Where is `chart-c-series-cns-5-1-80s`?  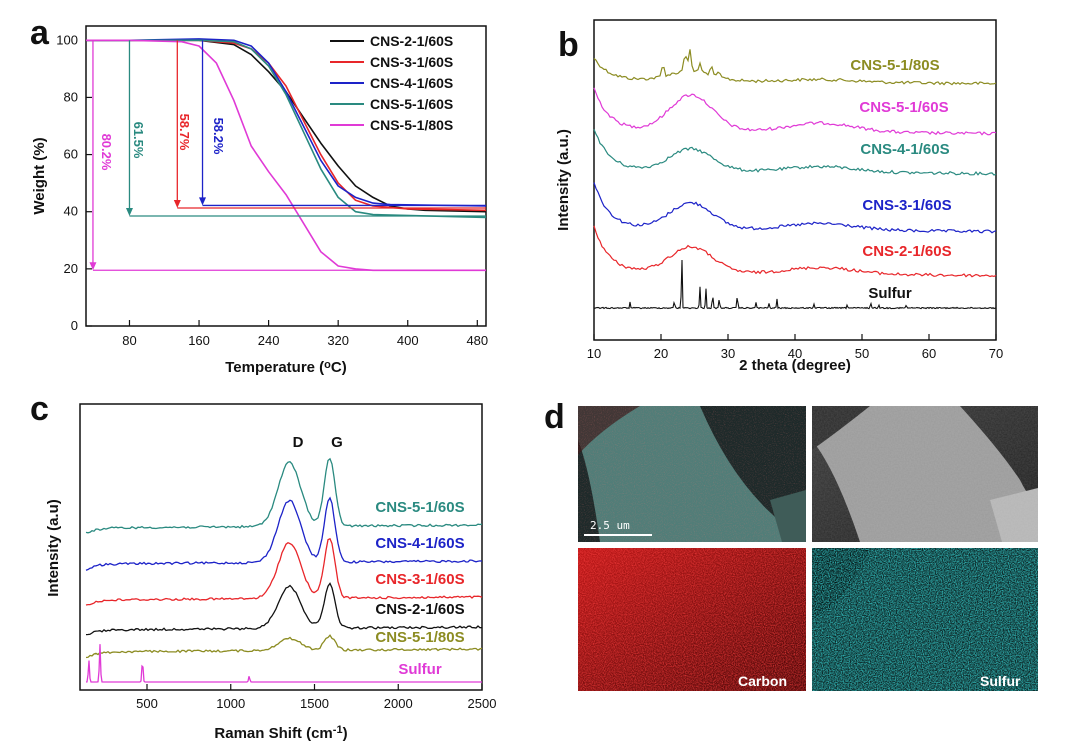 chart-c-series-cns-5-1-80s is located at coordinates (284, 646).